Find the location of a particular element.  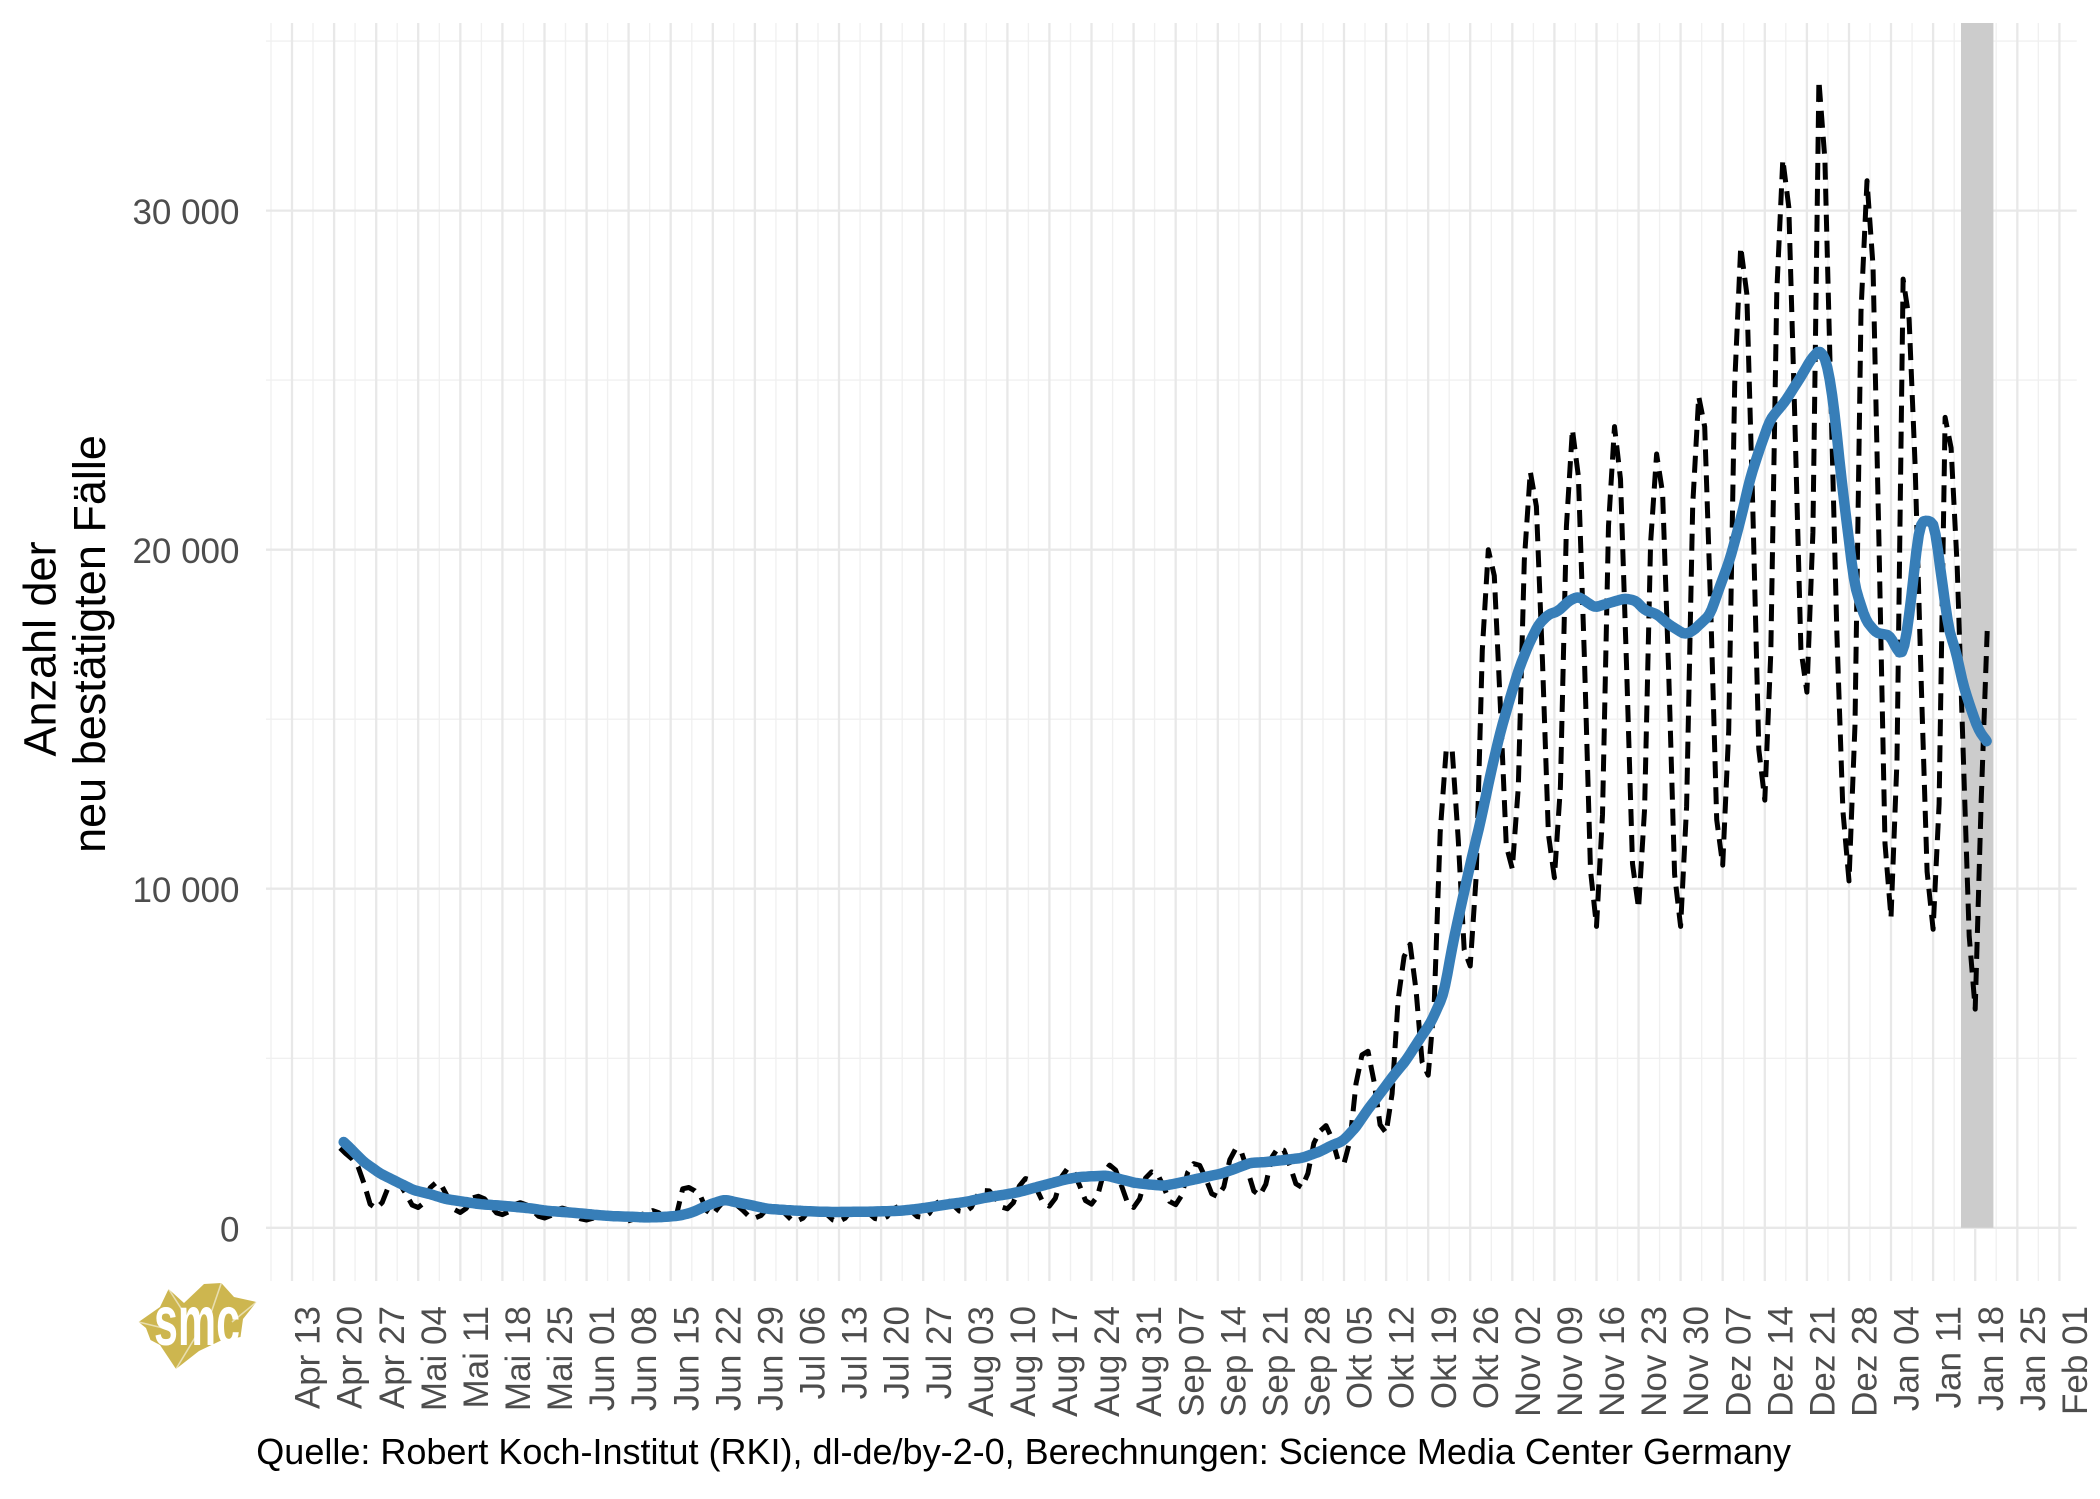

svg-text: Apr 20 is located at coordinates (350, 1357).